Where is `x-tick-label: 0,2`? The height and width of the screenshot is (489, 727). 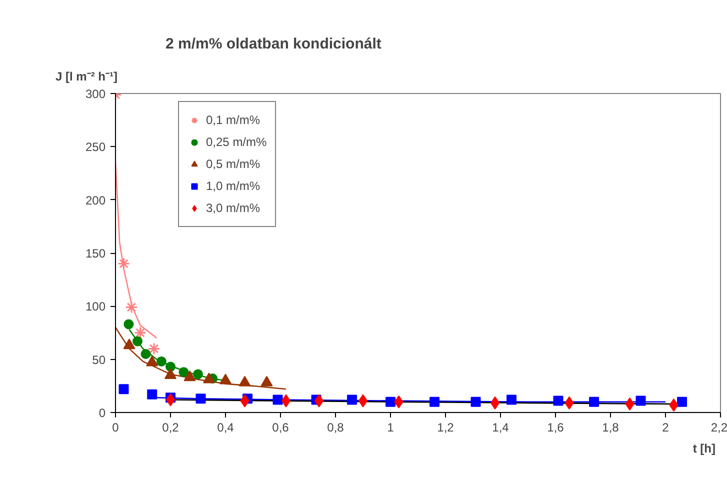 x-tick-label: 0,2 is located at coordinates (171, 427).